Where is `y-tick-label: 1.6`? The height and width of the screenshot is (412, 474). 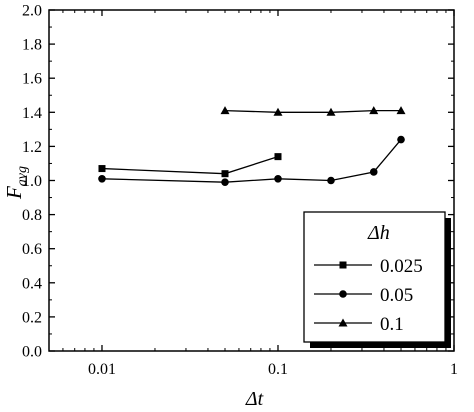 y-tick-label: 1.6 is located at coordinates (32, 79).